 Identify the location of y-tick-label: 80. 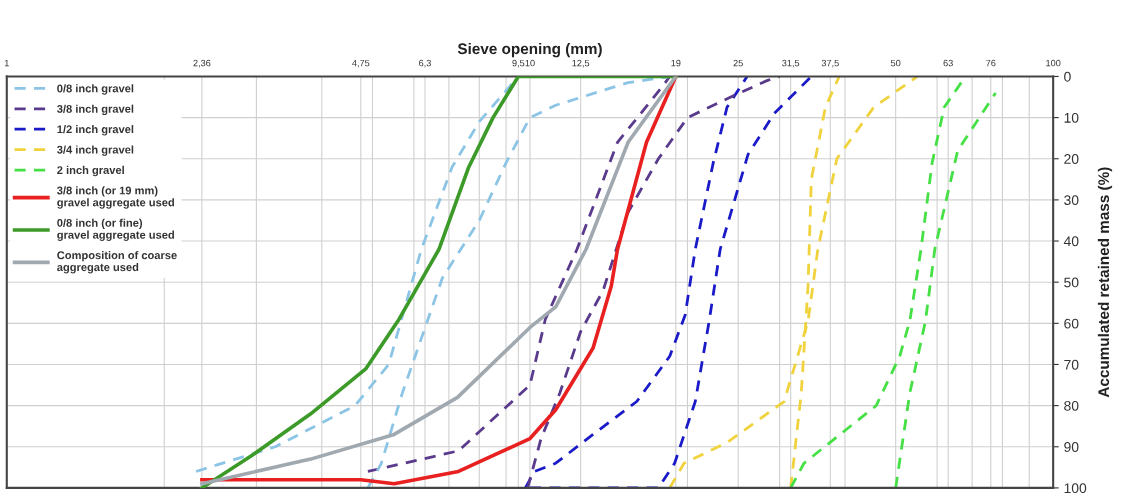
(1071, 405).